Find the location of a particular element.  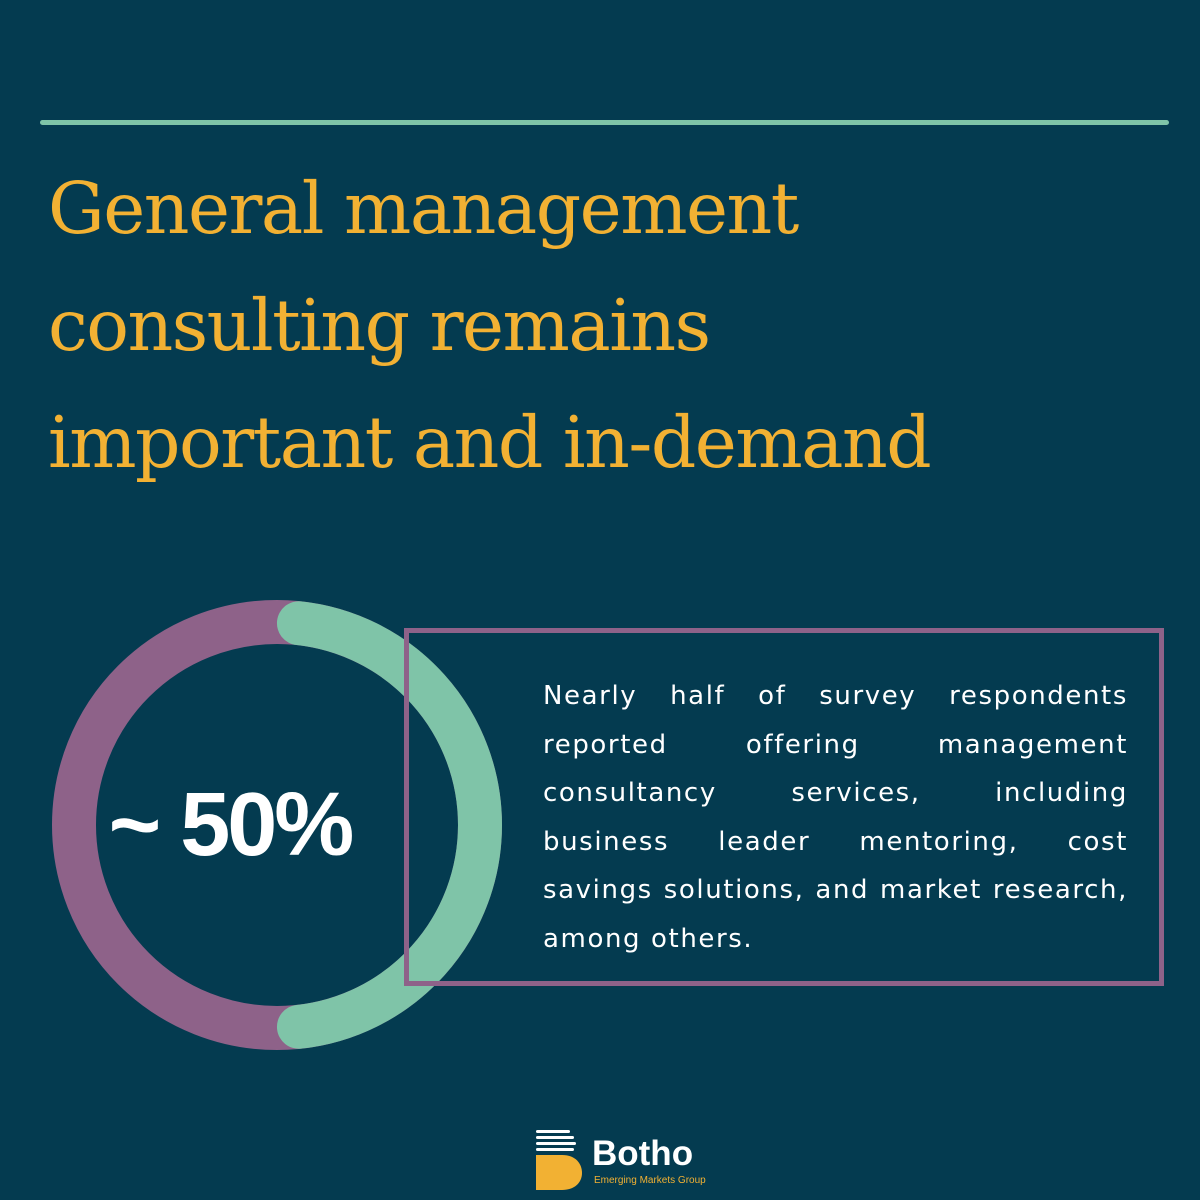

brand-name: Botho is located at coordinates (643, 1153).